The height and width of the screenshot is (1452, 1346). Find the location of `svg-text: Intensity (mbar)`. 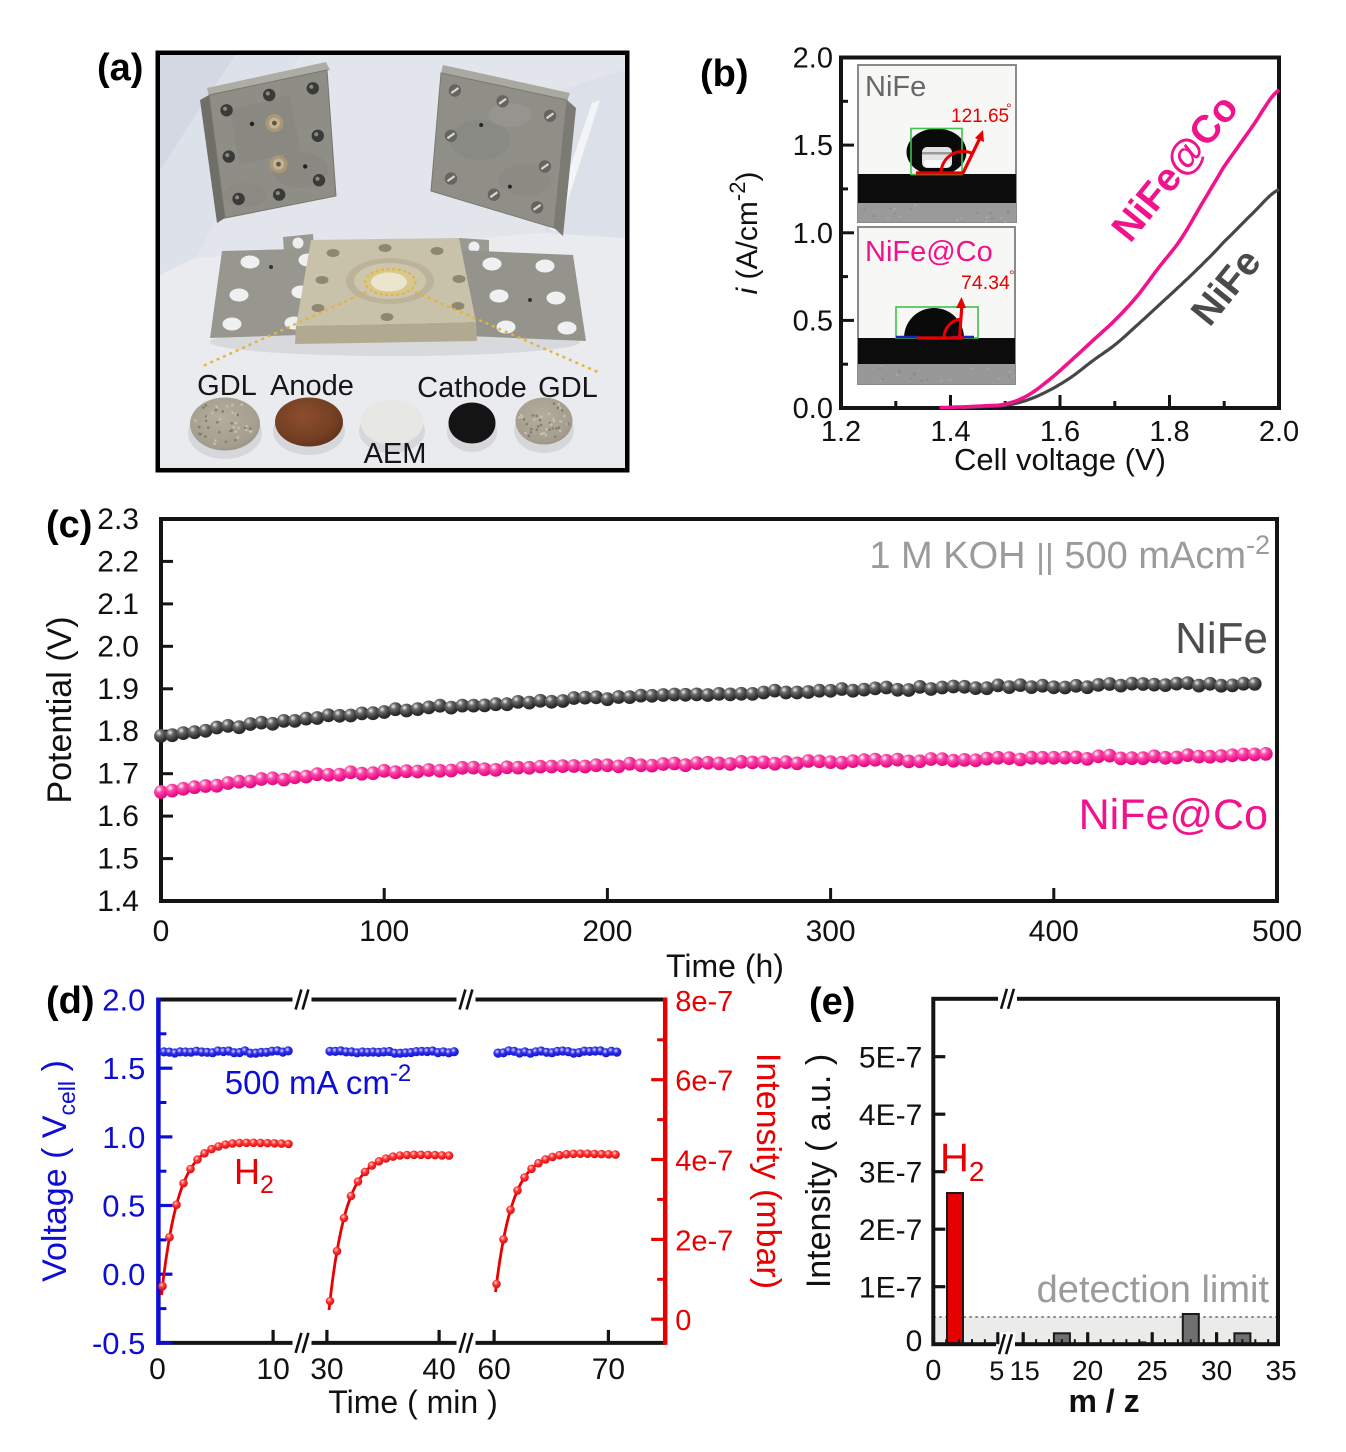

svg-text: Intensity (mbar) is located at coordinates (768, 1171).